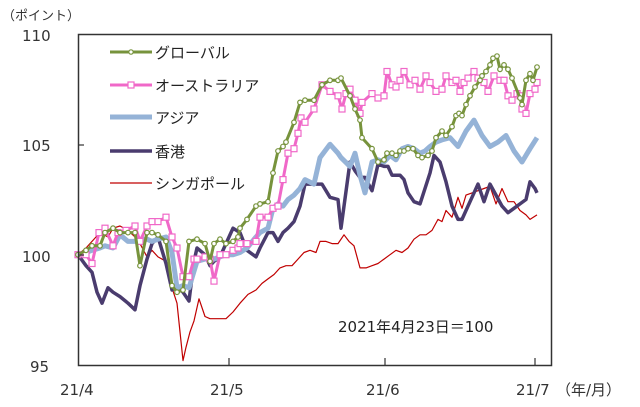  What do you see at coordinates (177, 184) in the screenshot?
I see `legend-item-singapore: シンガポール` at bounding box center [177, 184].